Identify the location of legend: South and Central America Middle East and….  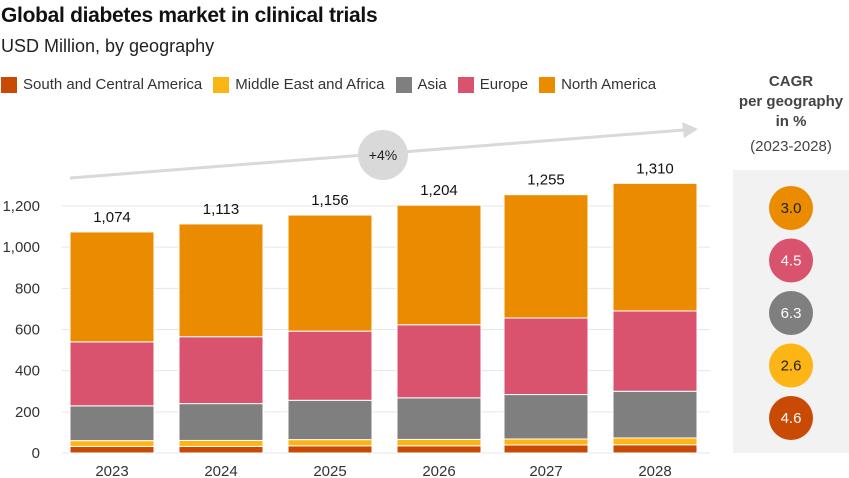
(334, 84).